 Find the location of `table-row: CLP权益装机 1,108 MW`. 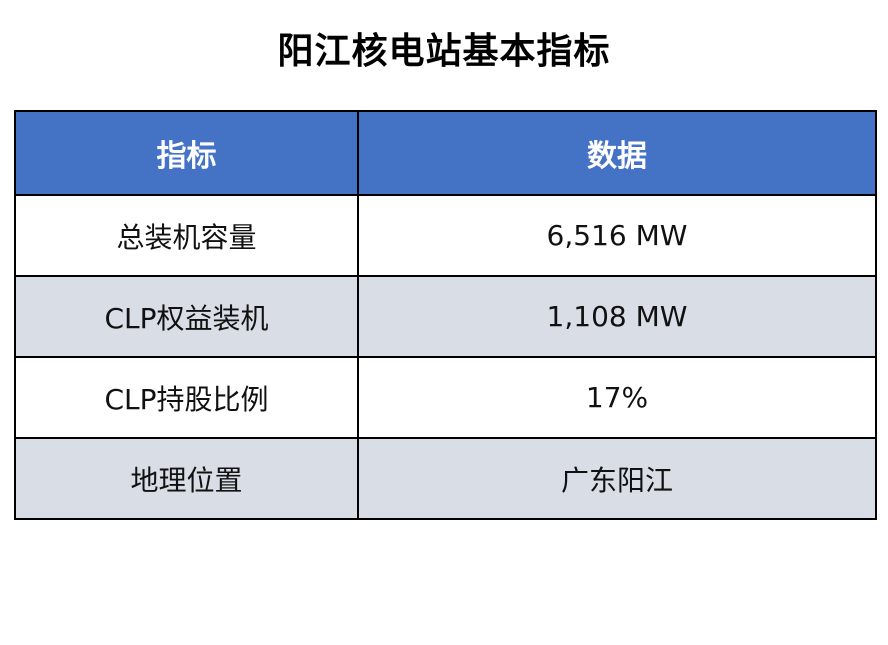

table-row: CLP权益装机 1,108 MW is located at coordinates (445, 316).